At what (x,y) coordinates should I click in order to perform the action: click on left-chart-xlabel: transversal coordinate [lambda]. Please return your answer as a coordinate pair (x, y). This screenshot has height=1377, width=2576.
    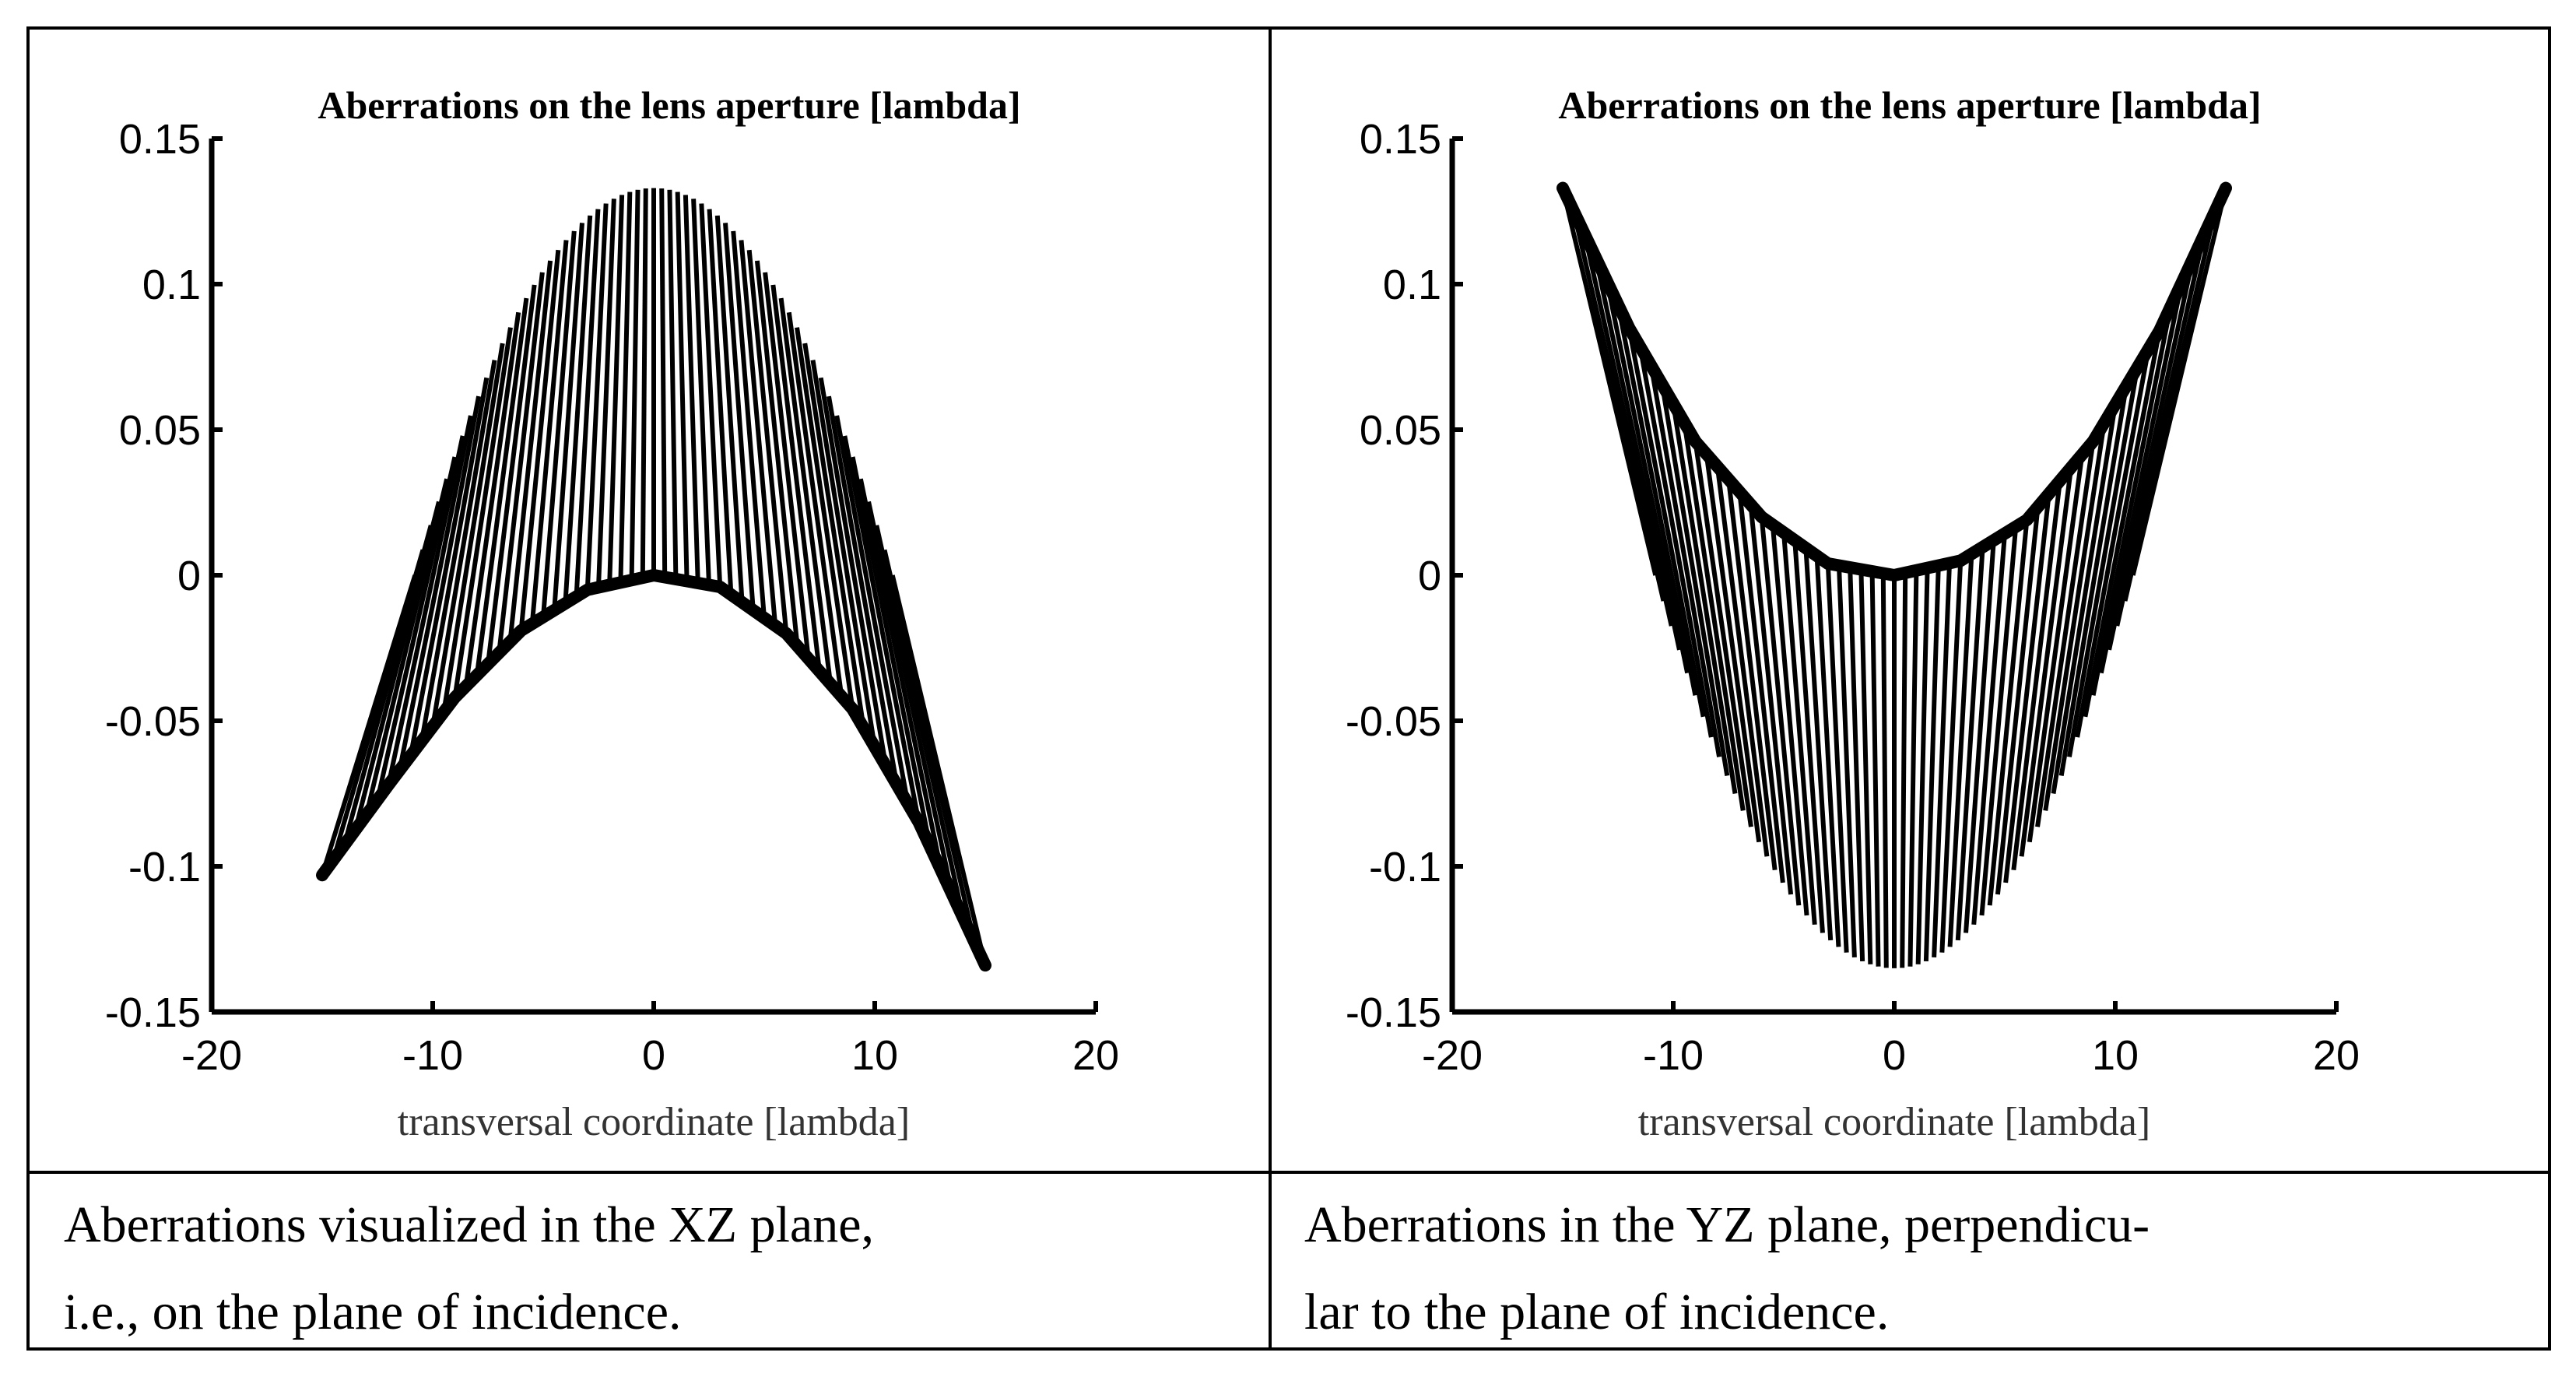
    Looking at the image, I should click on (654, 1122).